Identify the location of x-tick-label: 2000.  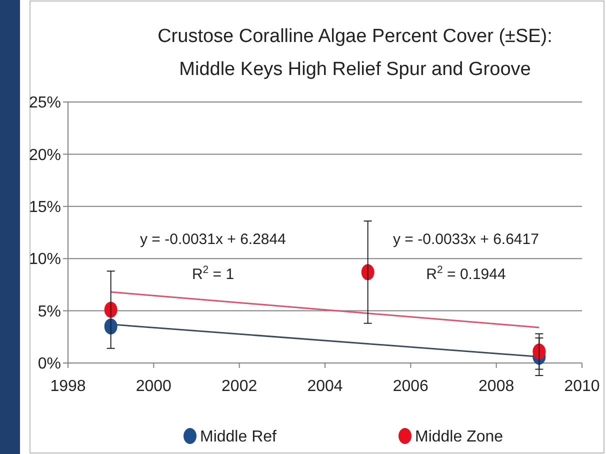
(154, 386).